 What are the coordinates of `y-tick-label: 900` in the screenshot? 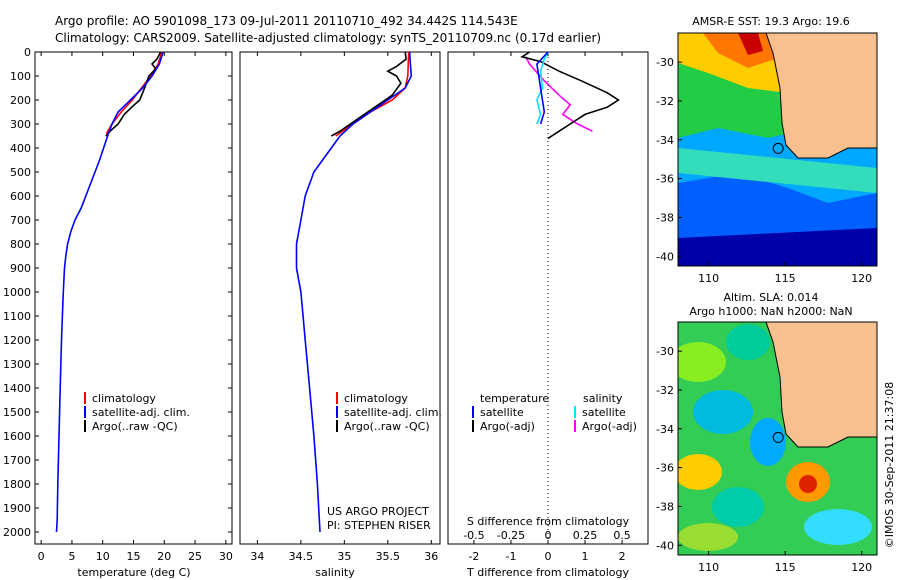 It's located at (20, 268).